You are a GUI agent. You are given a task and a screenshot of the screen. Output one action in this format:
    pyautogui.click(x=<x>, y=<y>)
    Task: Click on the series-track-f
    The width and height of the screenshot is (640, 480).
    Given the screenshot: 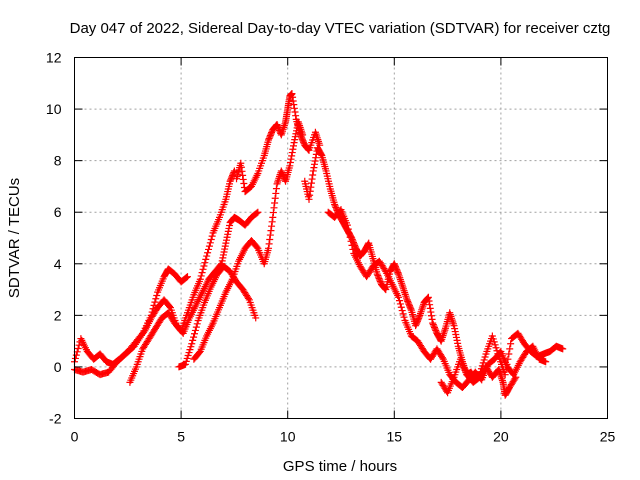 What is the action you would take?
    pyautogui.click(x=278, y=143)
    